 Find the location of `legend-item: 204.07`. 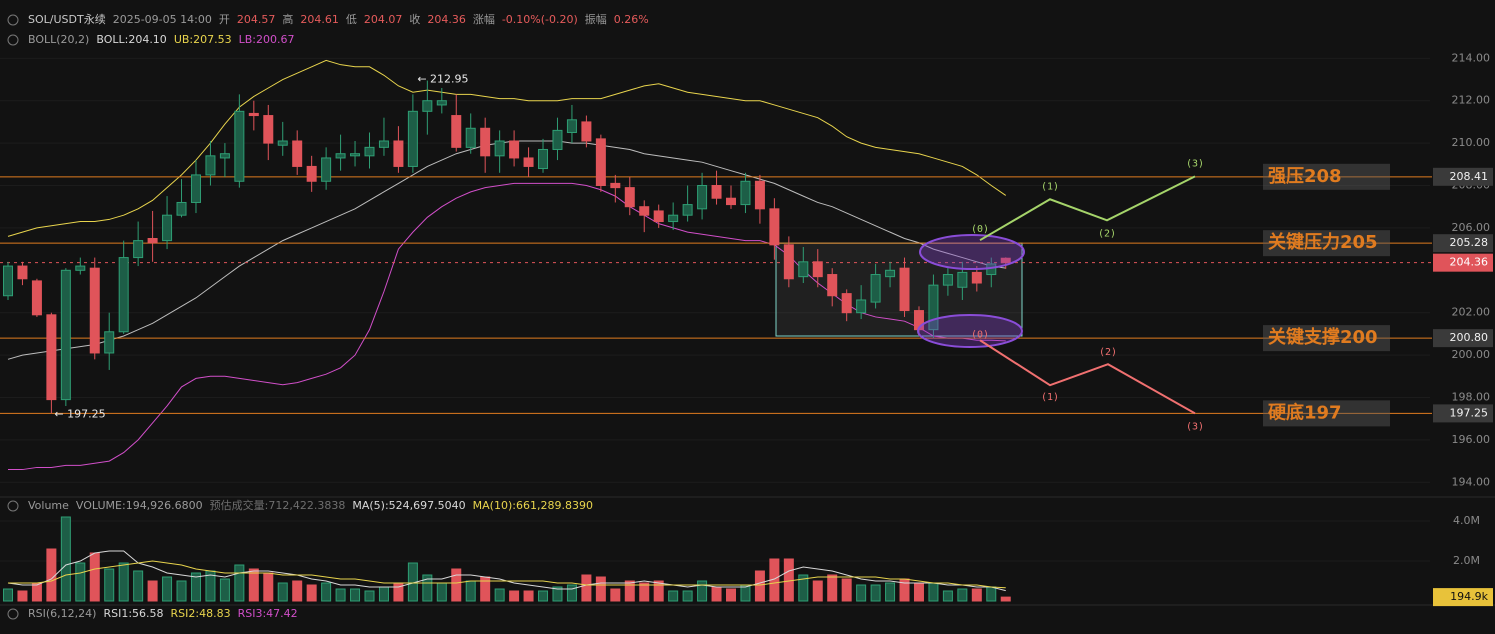

legend-item: 204.07 is located at coordinates (383, 19).